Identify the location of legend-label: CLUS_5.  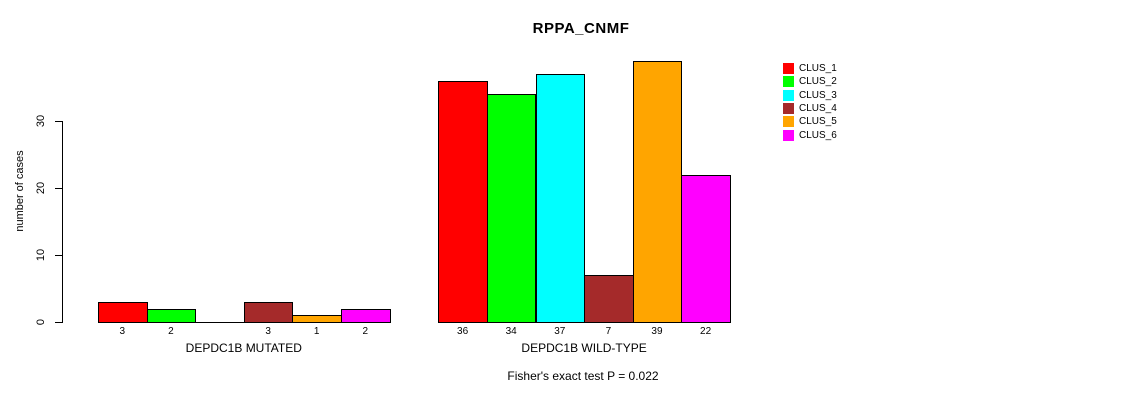
(818, 122).